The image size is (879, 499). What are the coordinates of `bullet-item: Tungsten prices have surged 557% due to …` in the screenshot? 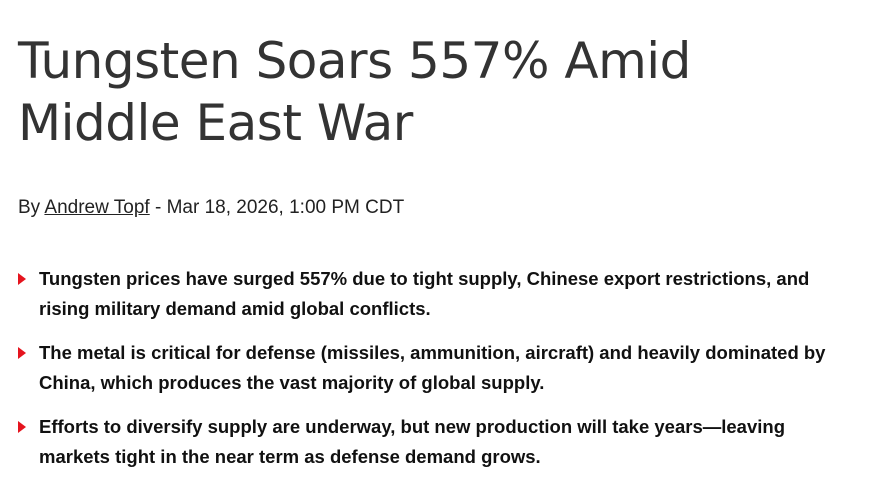 It's located at (433, 294).